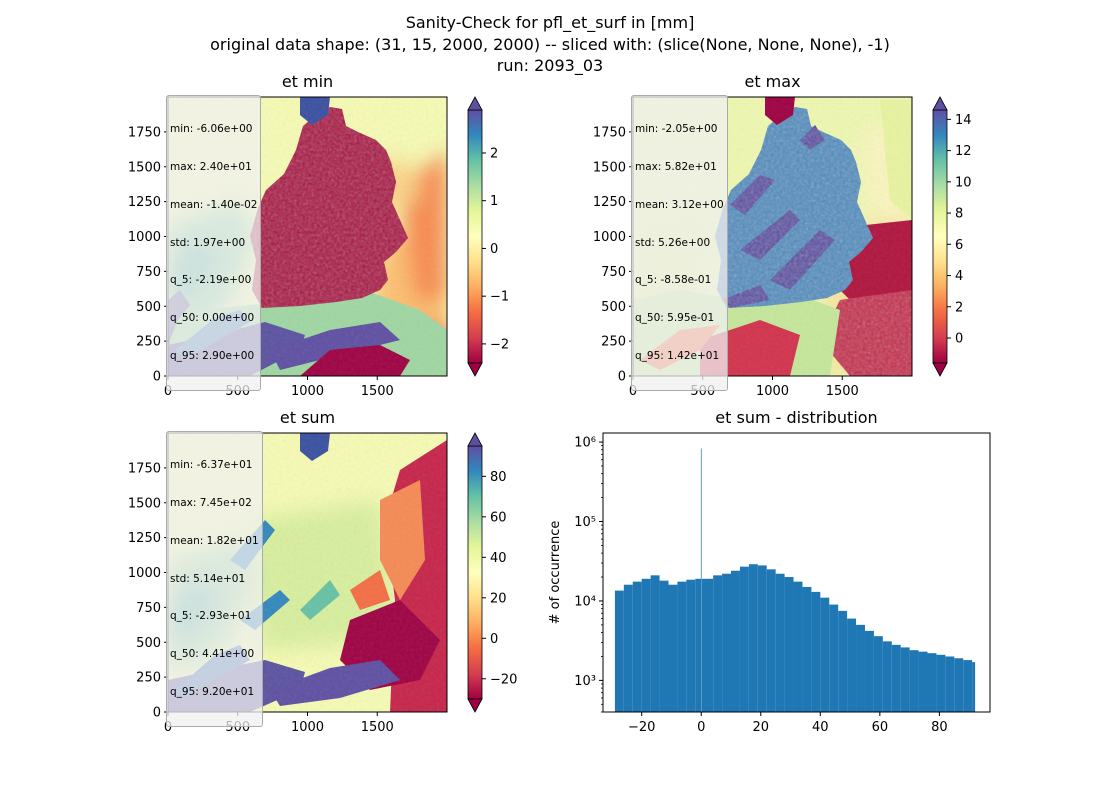  Describe the element at coordinates (585, 601) in the screenshot. I see `y-tick-label: 10⁴` at that location.